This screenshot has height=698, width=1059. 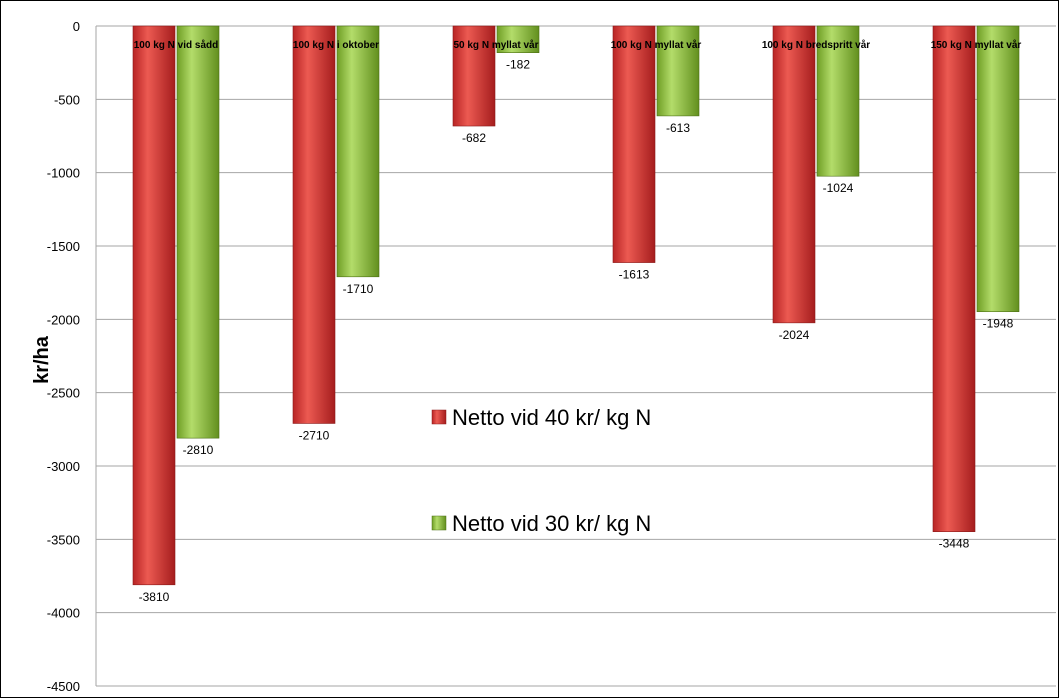 What do you see at coordinates (314, 435) in the screenshot?
I see `data-label: -2710` at bounding box center [314, 435].